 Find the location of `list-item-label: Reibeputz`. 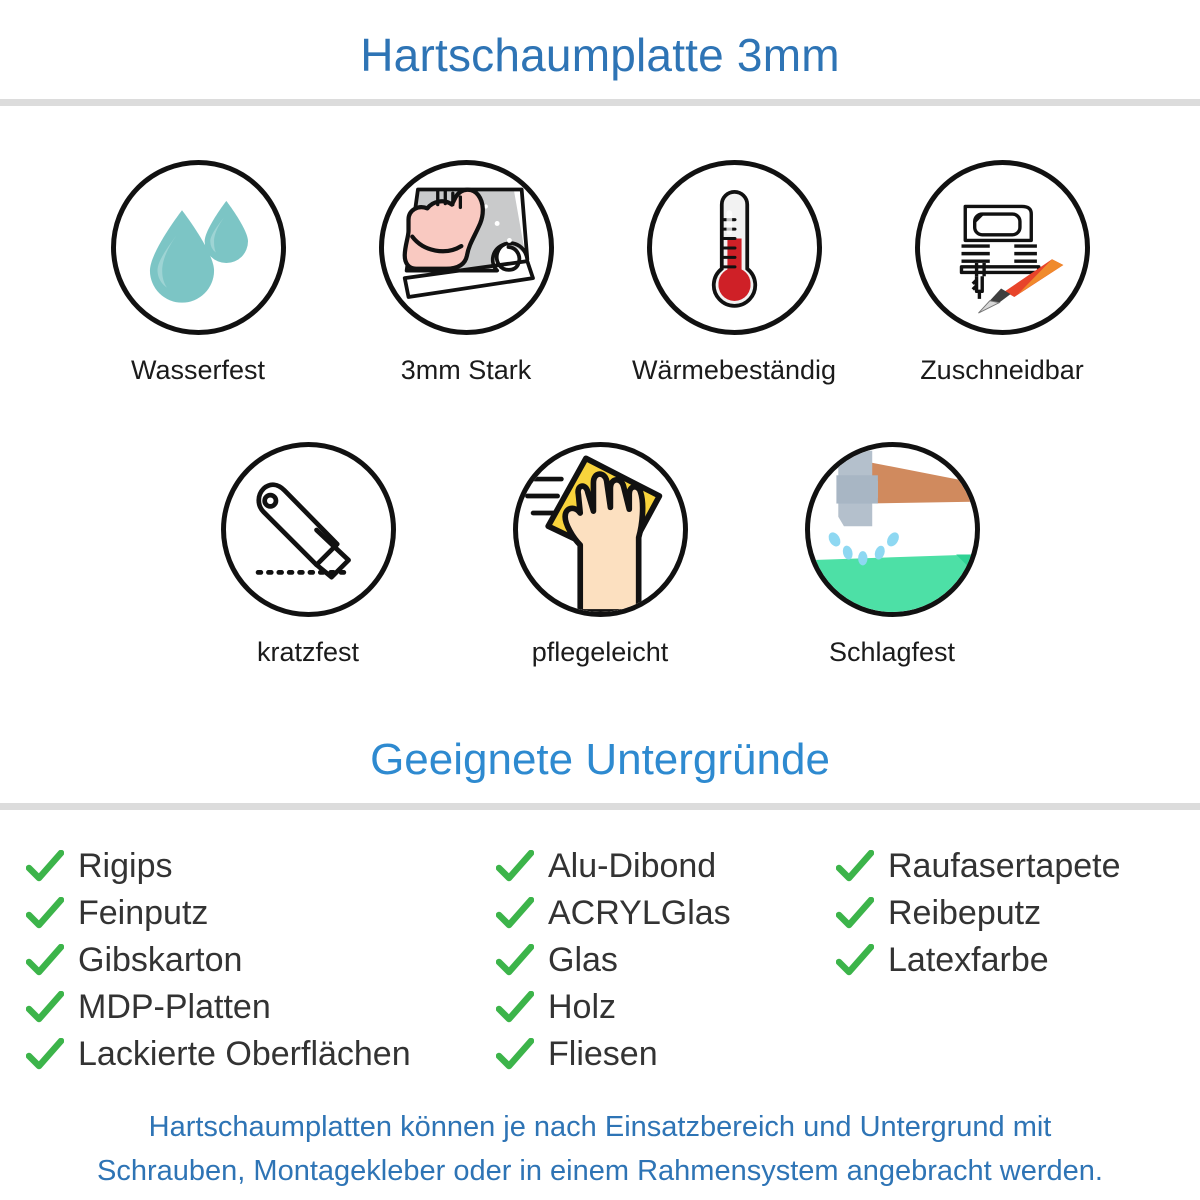

list-item-label: Reibeputz is located at coordinates (965, 913).